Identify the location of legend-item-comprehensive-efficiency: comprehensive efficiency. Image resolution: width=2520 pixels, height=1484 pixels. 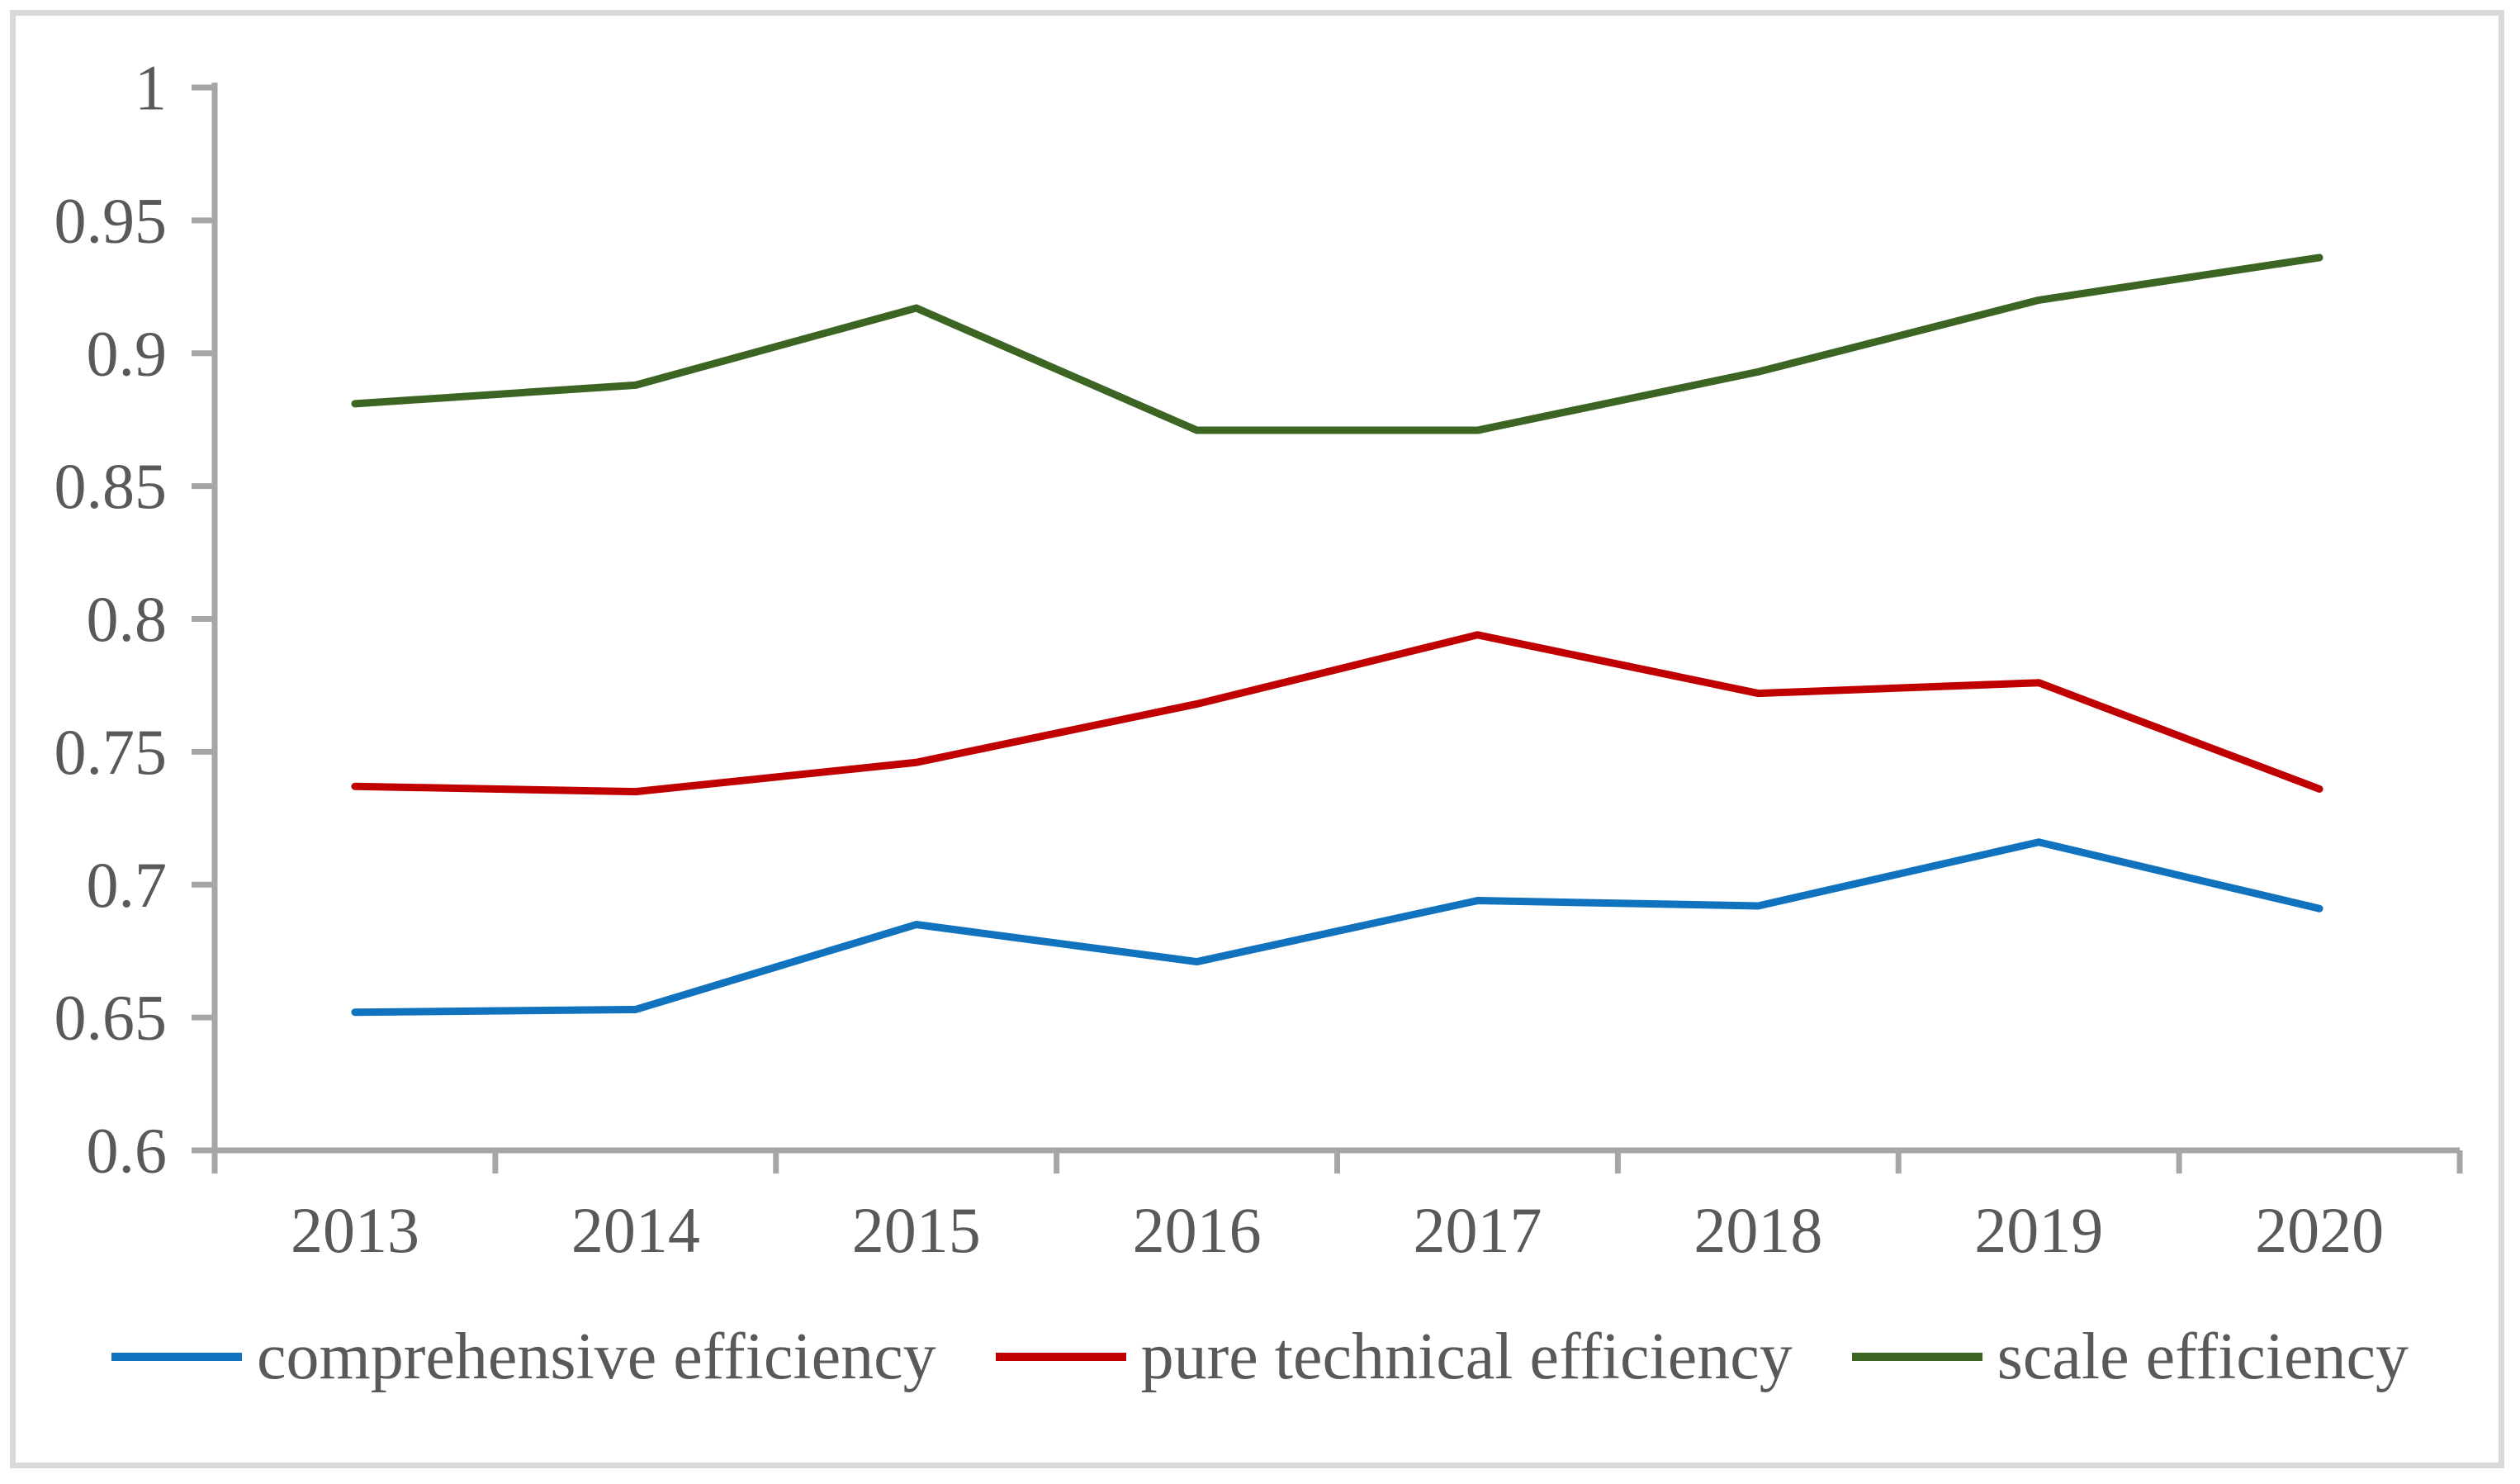
(523, 1357).